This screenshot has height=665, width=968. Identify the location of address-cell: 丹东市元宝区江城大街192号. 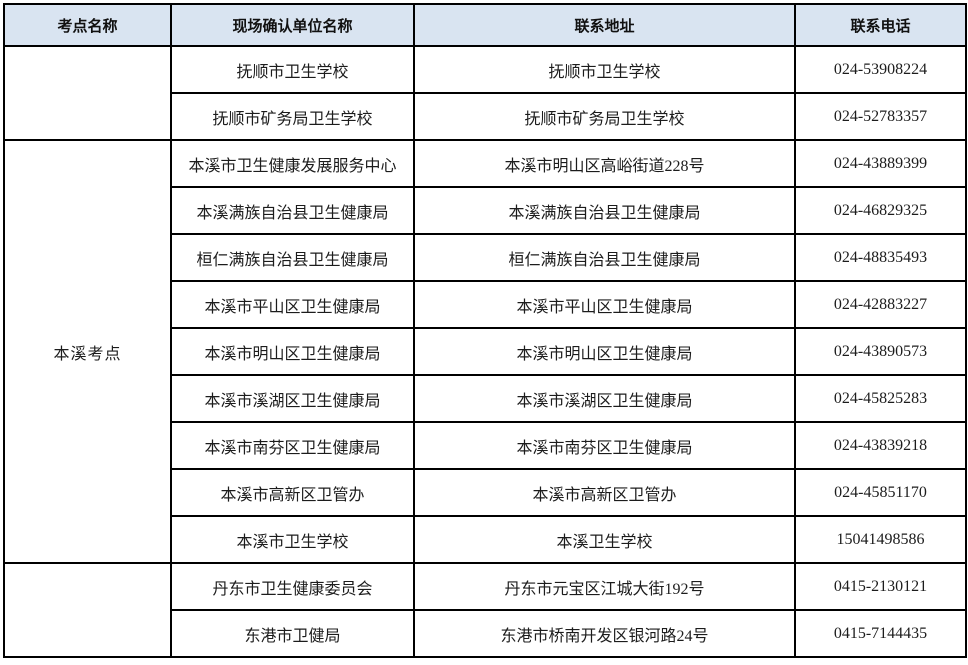
(604, 586).